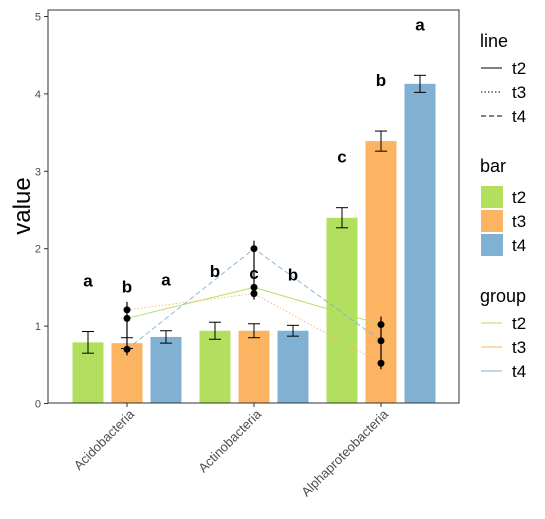 The width and height of the screenshot is (545, 519). Describe the element at coordinates (493, 166) in the screenshot. I see `legend-title: bar` at that location.